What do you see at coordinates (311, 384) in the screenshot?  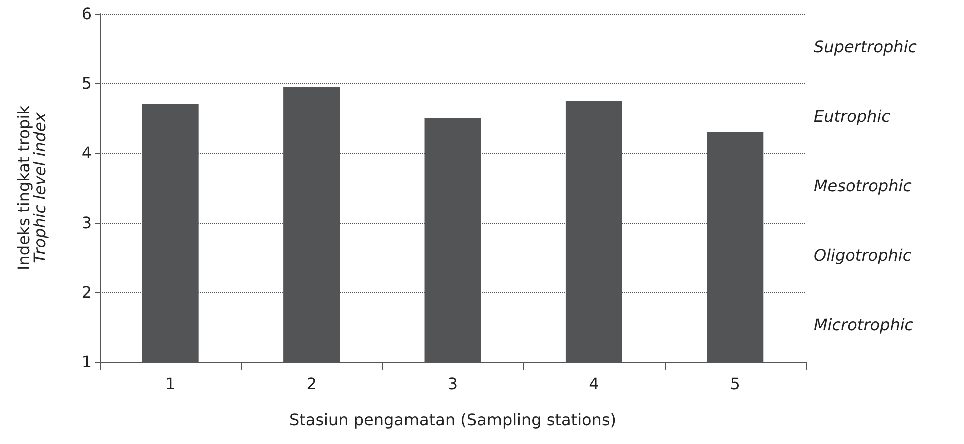 I see `x-tick-label: 2` at bounding box center [311, 384].